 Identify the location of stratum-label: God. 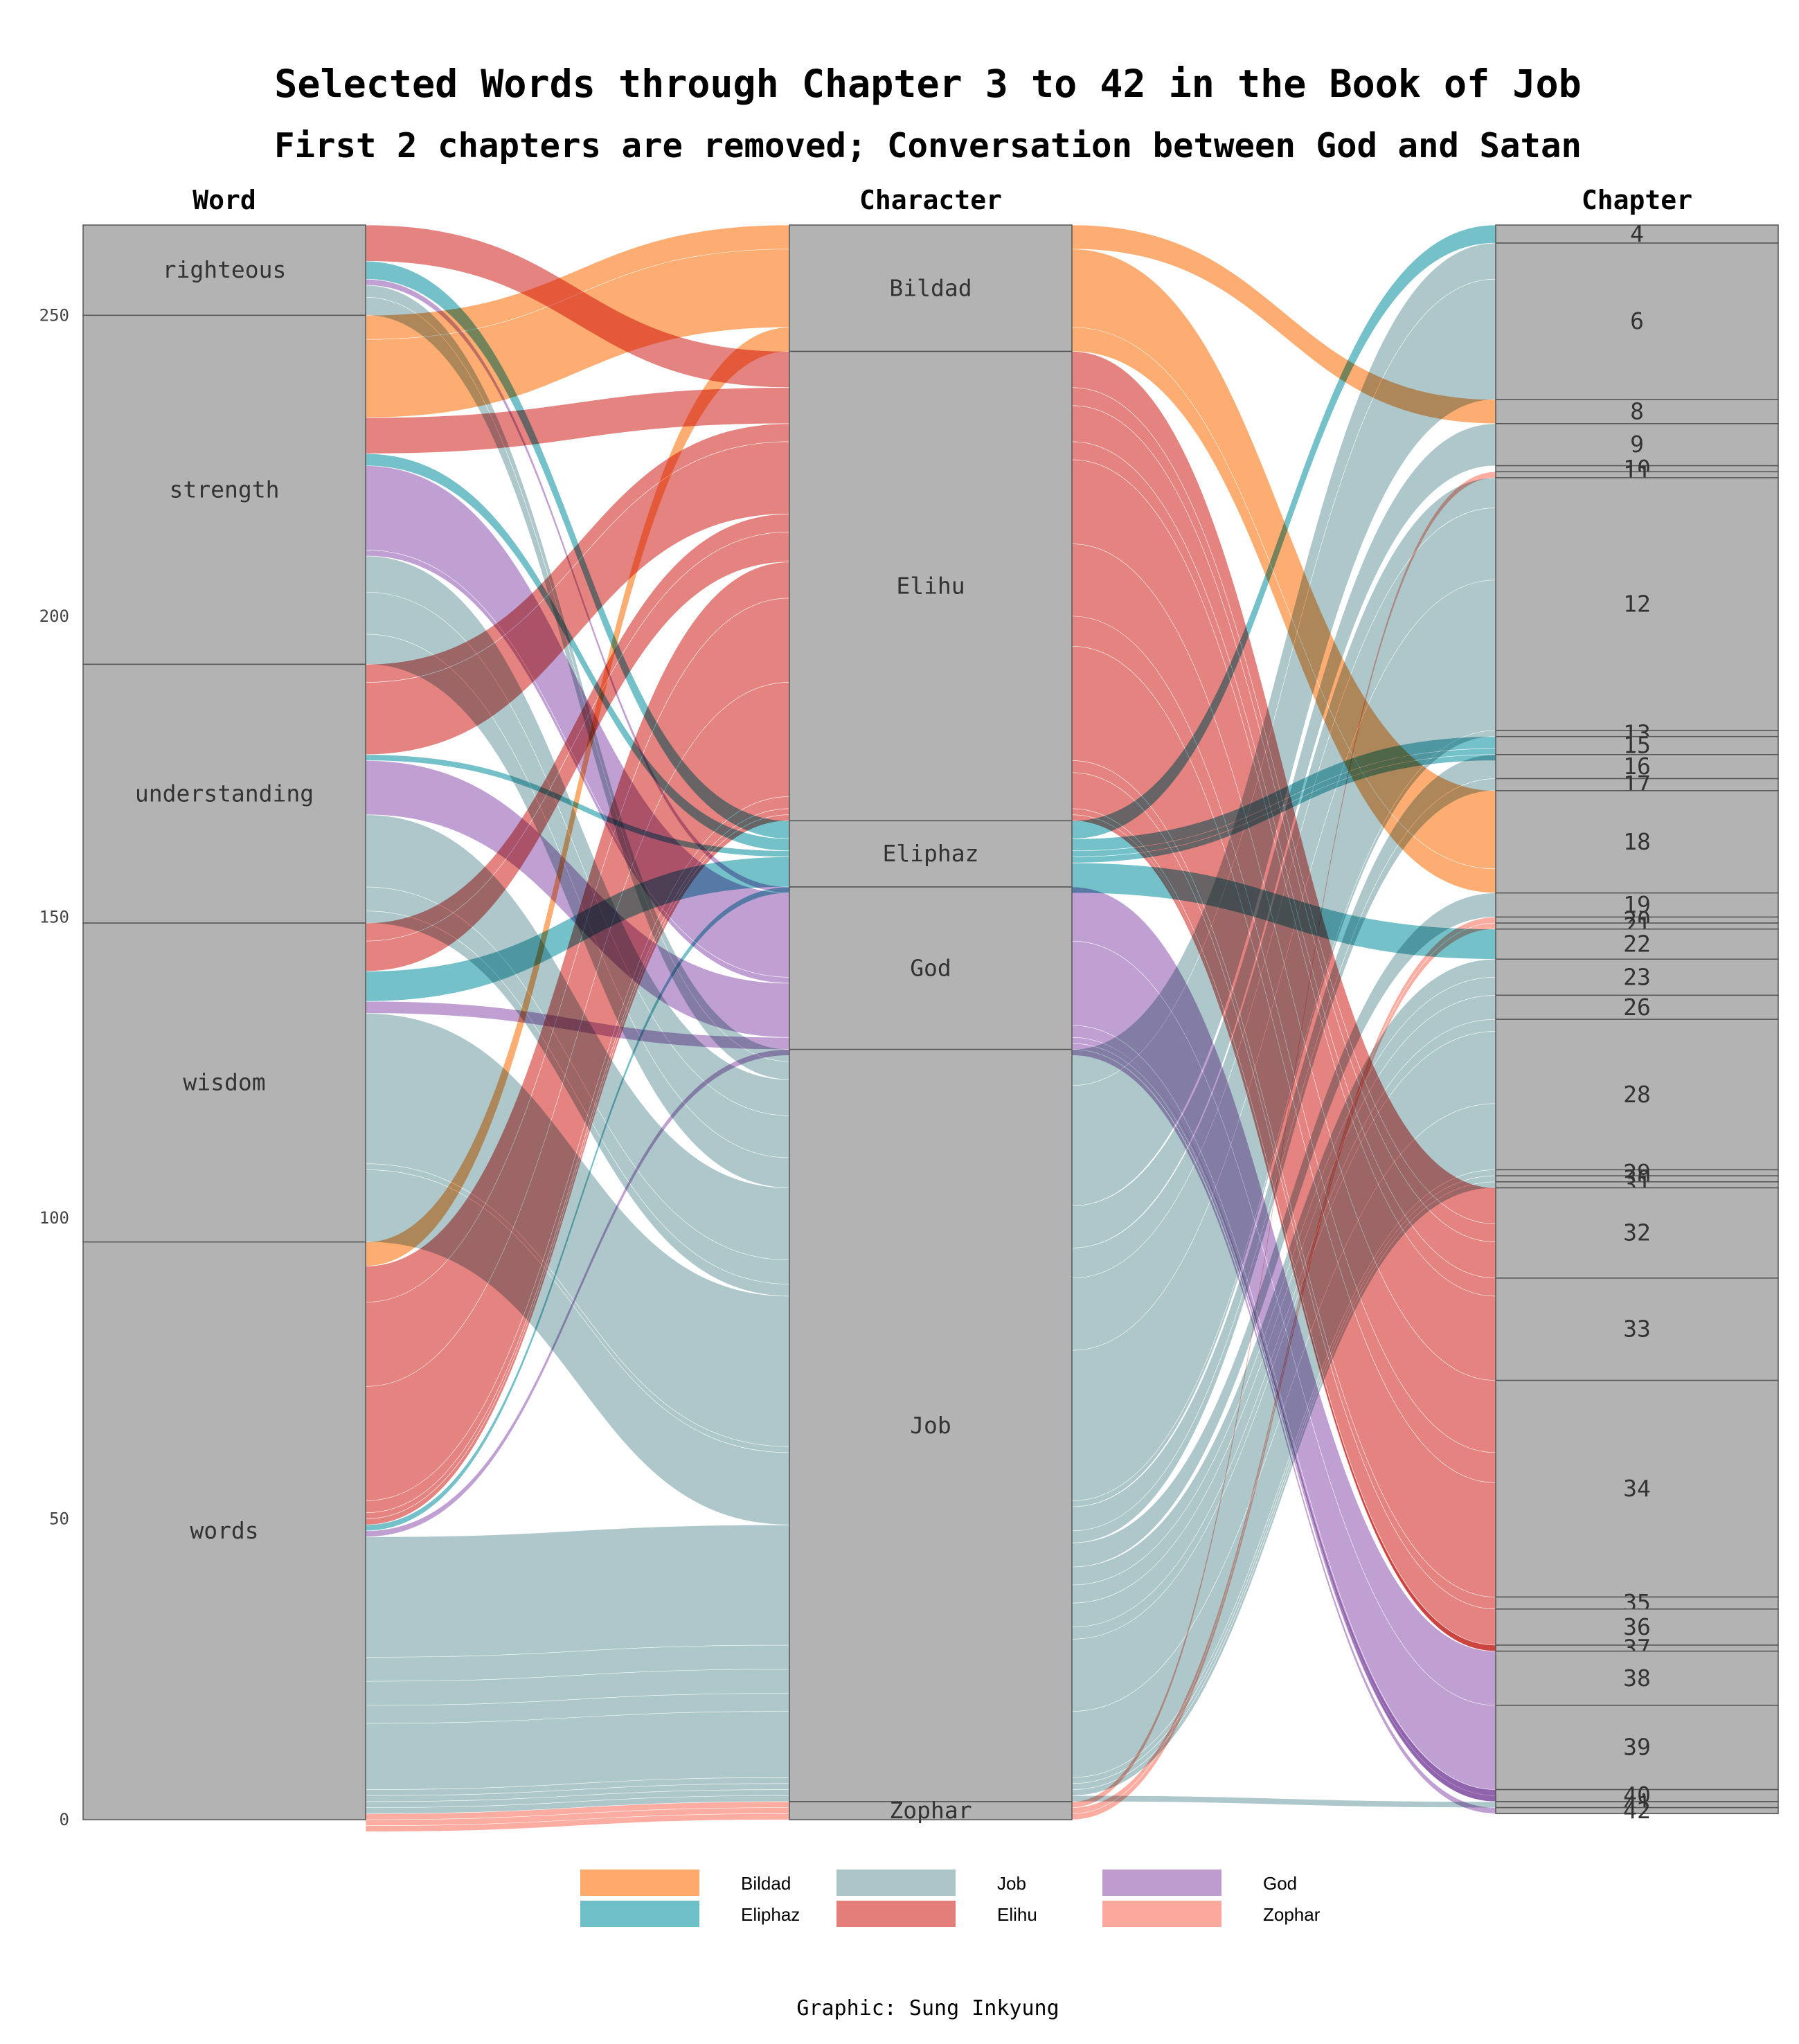
(930, 968).